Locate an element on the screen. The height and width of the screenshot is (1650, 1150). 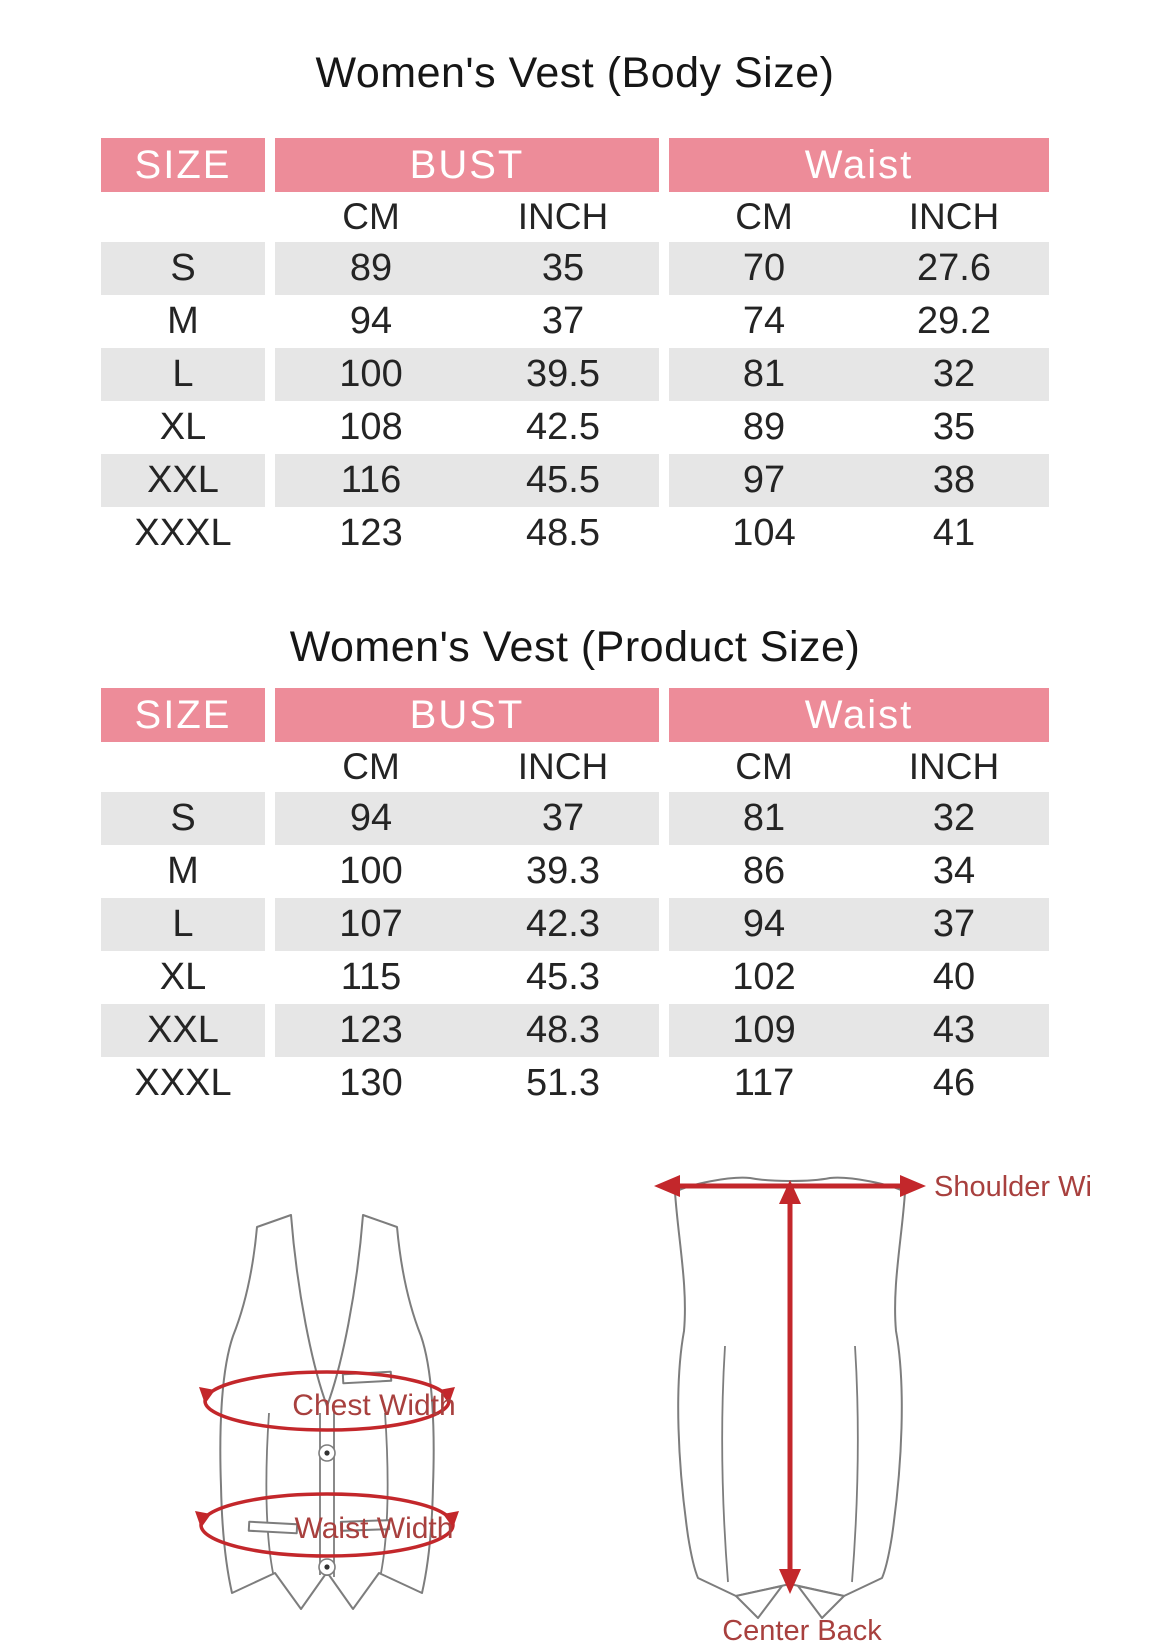
size-header-label: SIZE is located at coordinates (183, 714).